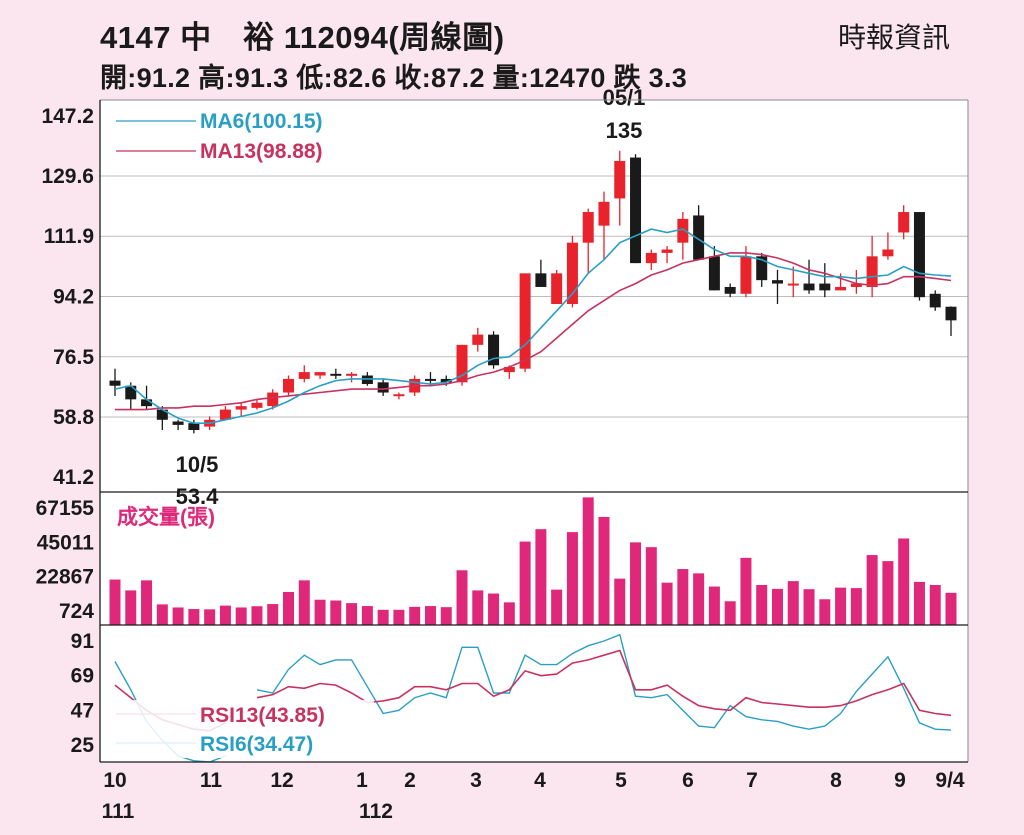 Image resolution: width=1024 pixels, height=835 pixels. Describe the element at coordinates (198, 496) in the screenshot. I see `low-value-label: 53.4` at that location.